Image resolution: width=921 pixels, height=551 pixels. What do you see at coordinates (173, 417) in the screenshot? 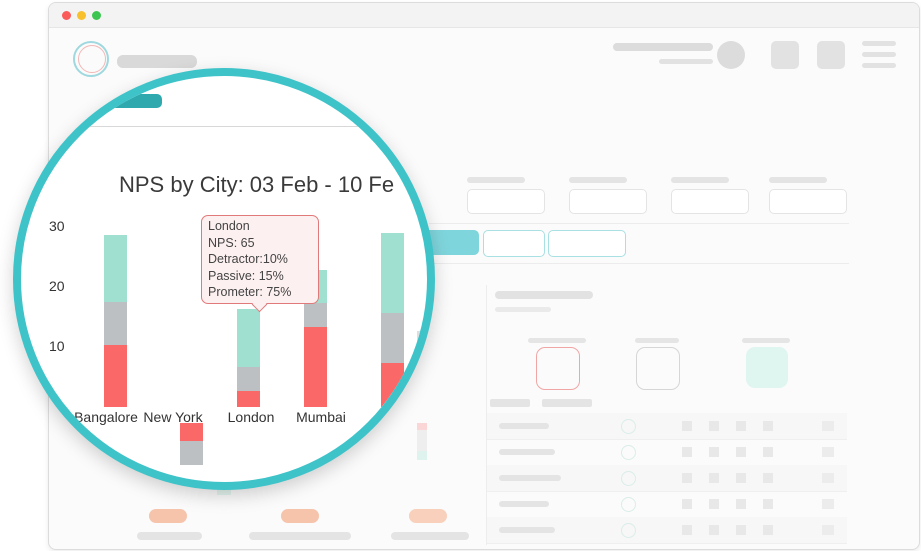
I see `x-tick-label: New York` at bounding box center [173, 417].